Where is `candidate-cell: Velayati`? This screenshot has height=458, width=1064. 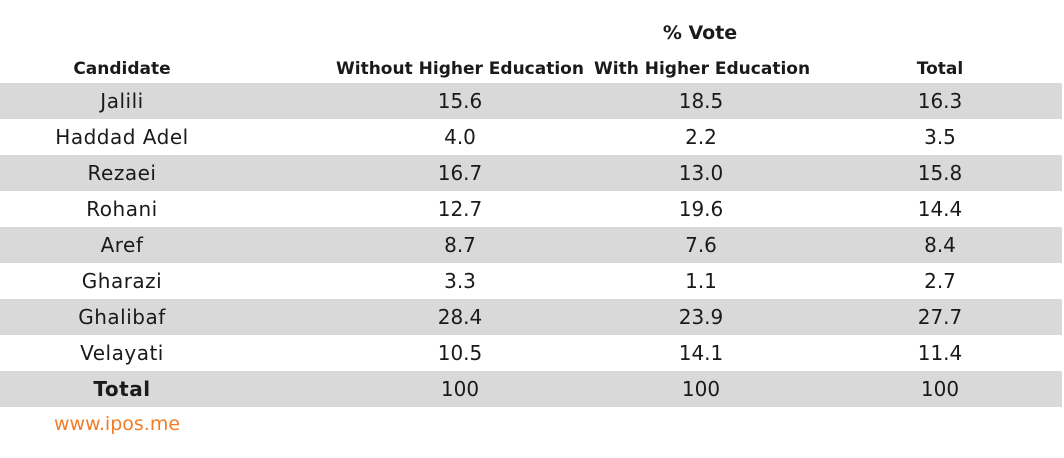
candidate-cell: Velayati is located at coordinates (122, 353).